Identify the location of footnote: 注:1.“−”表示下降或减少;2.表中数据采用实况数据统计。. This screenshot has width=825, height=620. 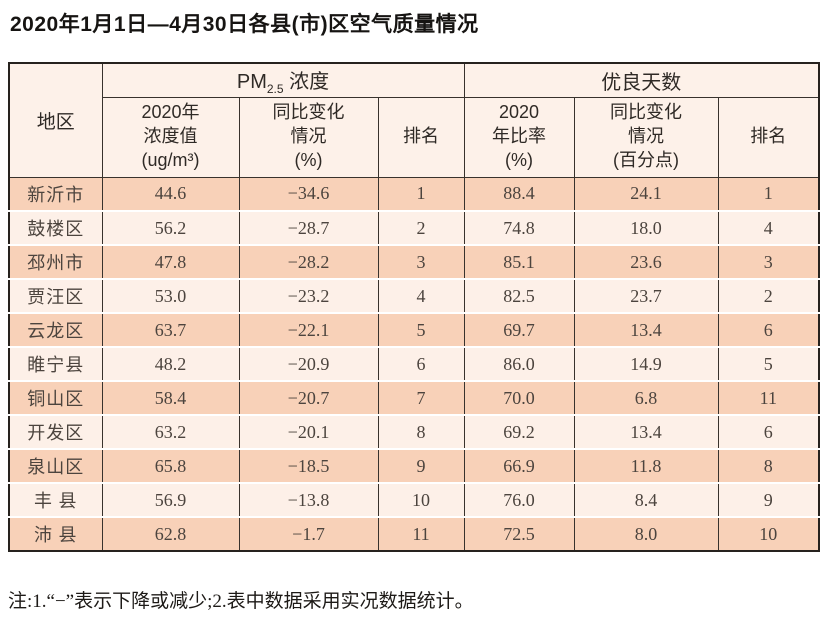
(241, 601).